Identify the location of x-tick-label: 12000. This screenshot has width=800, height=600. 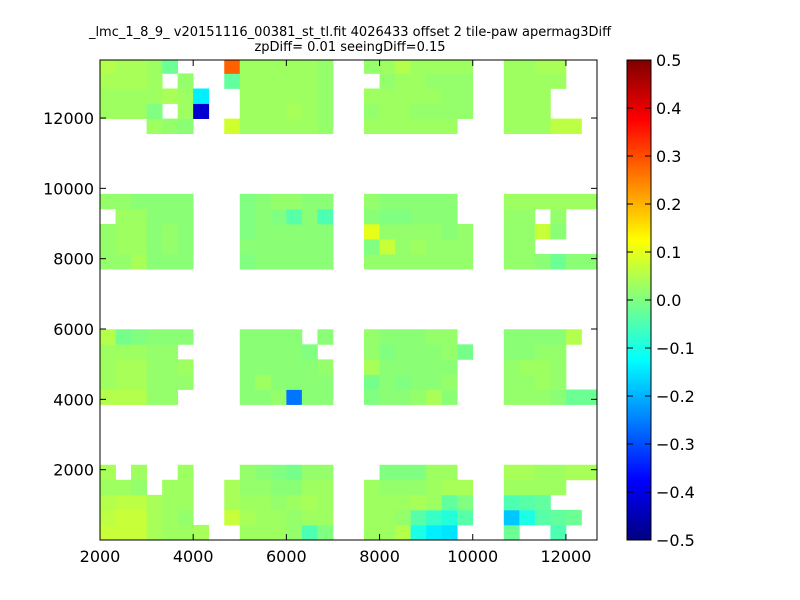
(565, 556).